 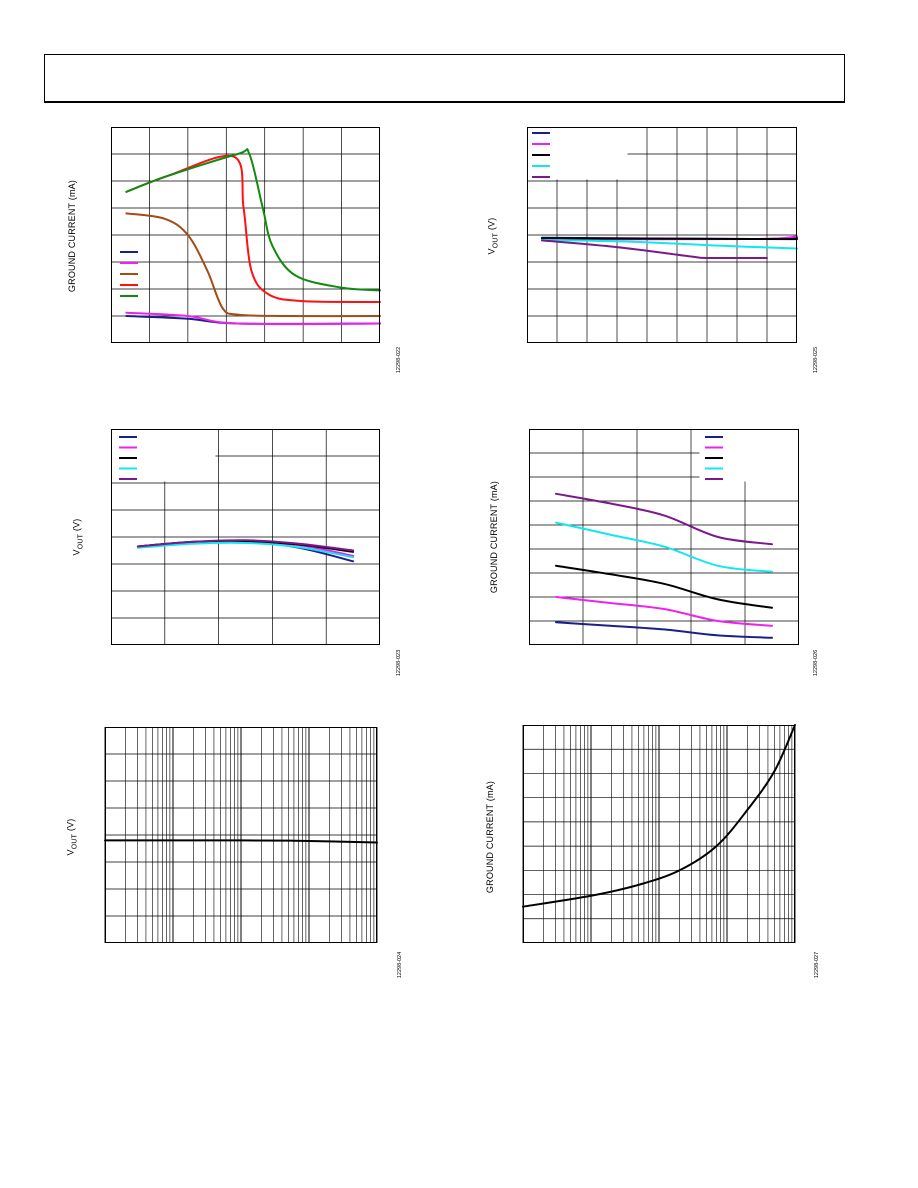 What do you see at coordinates (816, 360) in the screenshot?
I see `figure-code: 12298-025` at bounding box center [816, 360].